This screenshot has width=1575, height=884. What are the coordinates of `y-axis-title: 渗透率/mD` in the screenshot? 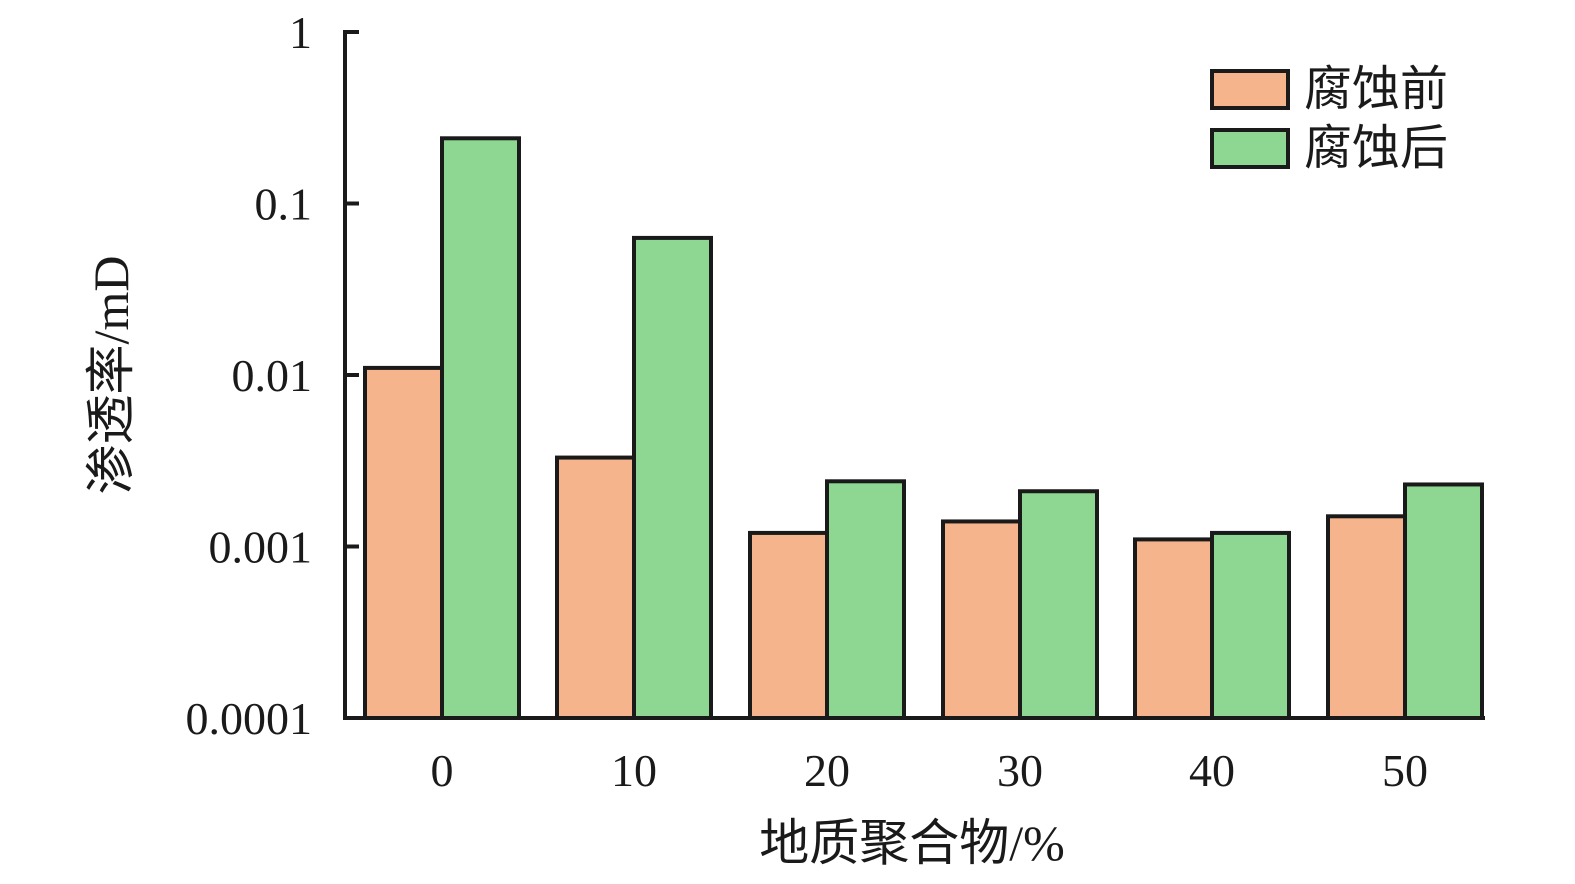 It's located at (111, 375).